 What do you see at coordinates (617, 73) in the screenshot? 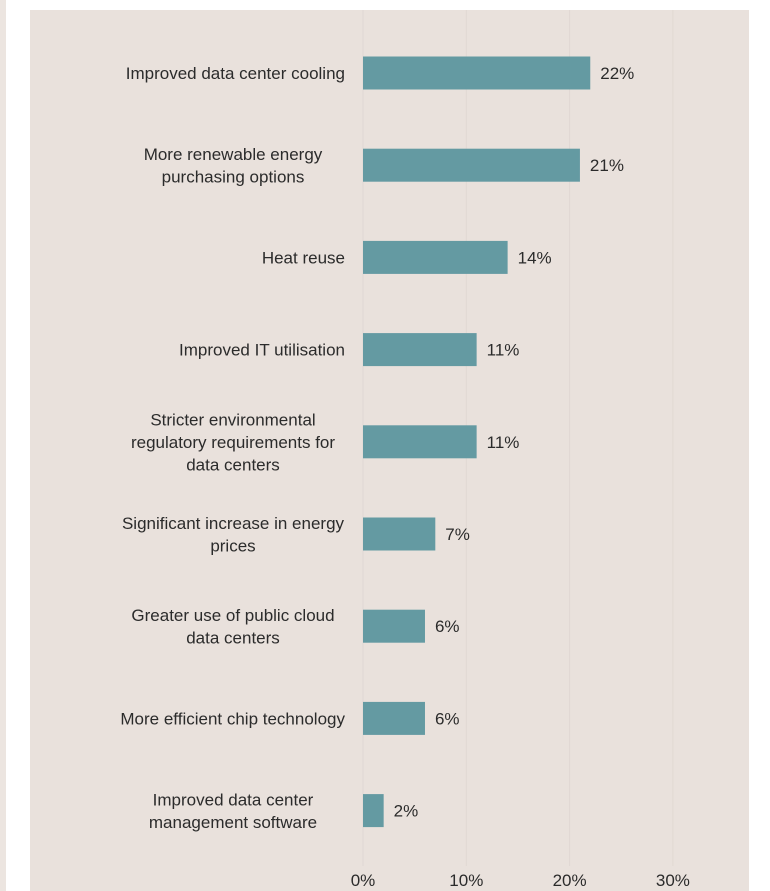
I see `value-label: 22%` at bounding box center [617, 73].